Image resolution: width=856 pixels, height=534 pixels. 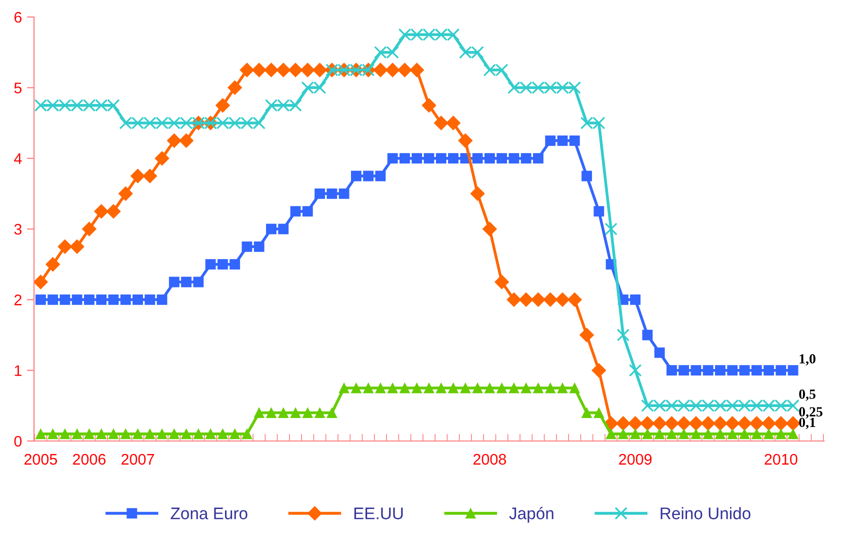 I want to click on x-tick-label: 2007, so click(x=138, y=459).